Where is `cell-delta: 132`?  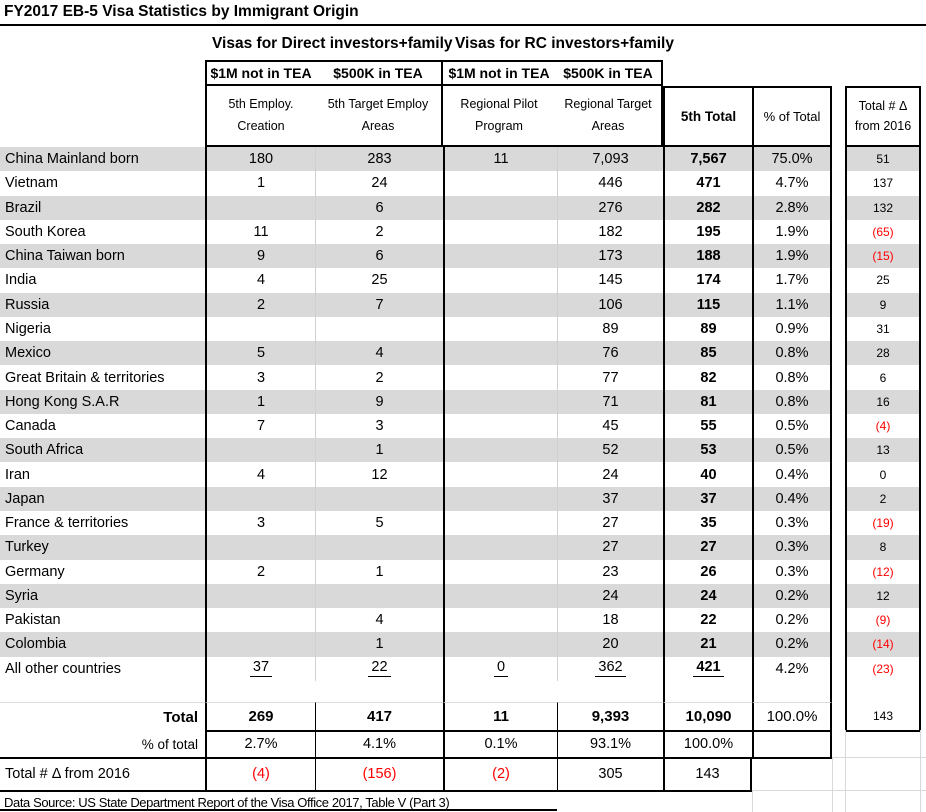 cell-delta: 132 is located at coordinates (883, 207).